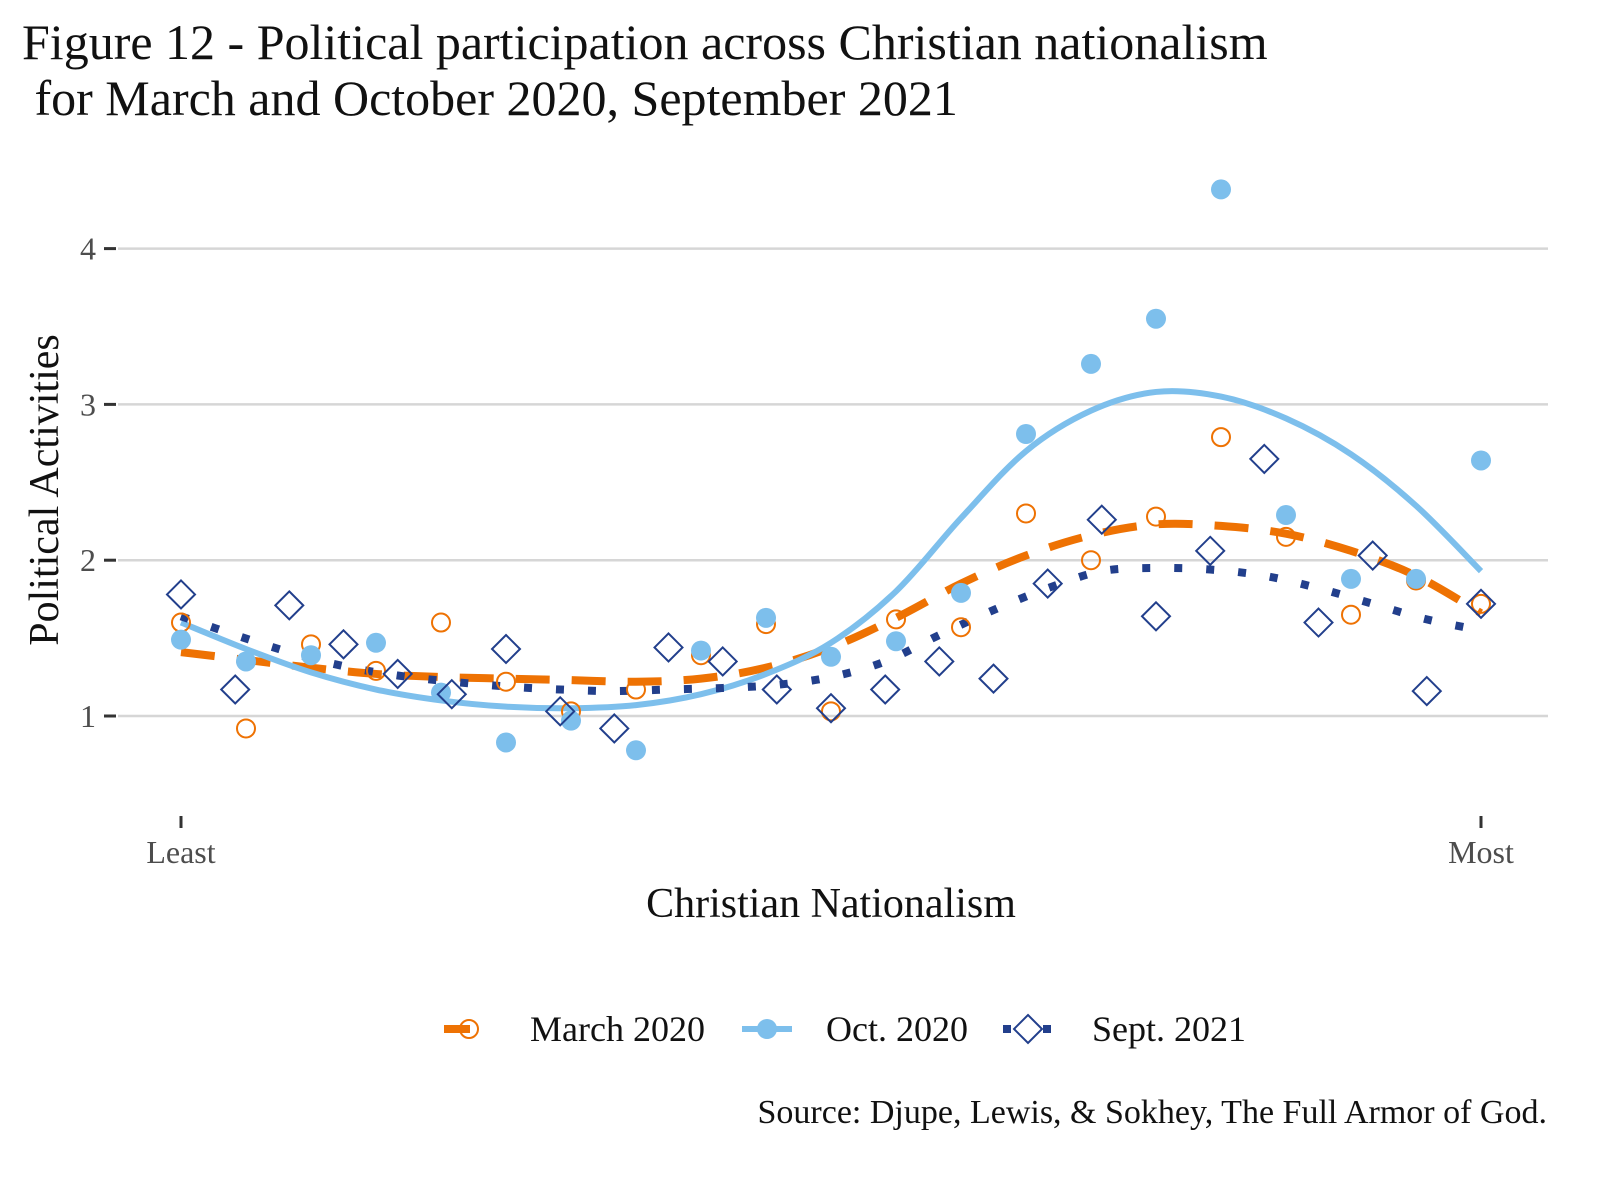  Describe the element at coordinates (98, 482) in the screenshot. I see `y-axis: 1 2 3 4` at that location.